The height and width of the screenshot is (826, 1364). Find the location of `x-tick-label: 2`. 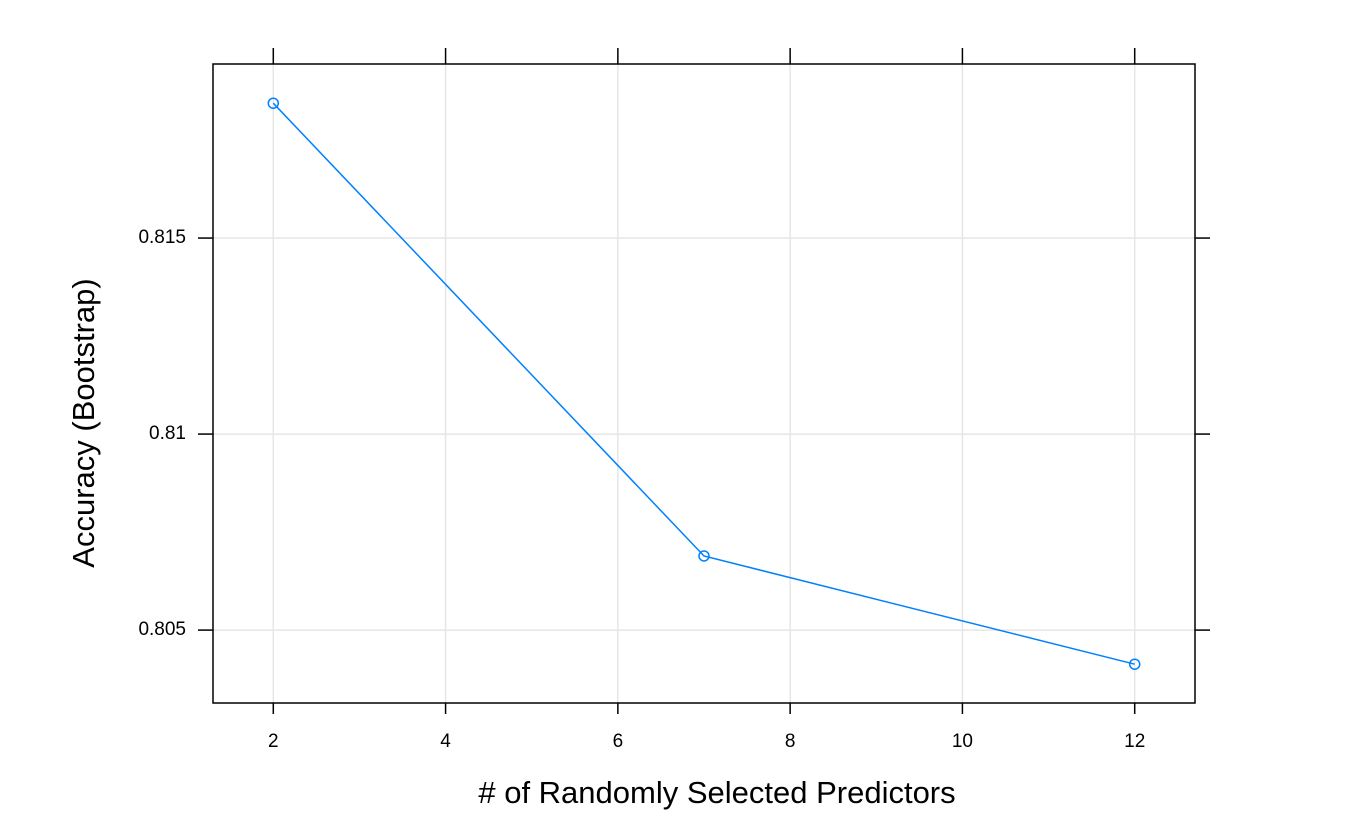

x-tick-label: 2 is located at coordinates (273, 741).